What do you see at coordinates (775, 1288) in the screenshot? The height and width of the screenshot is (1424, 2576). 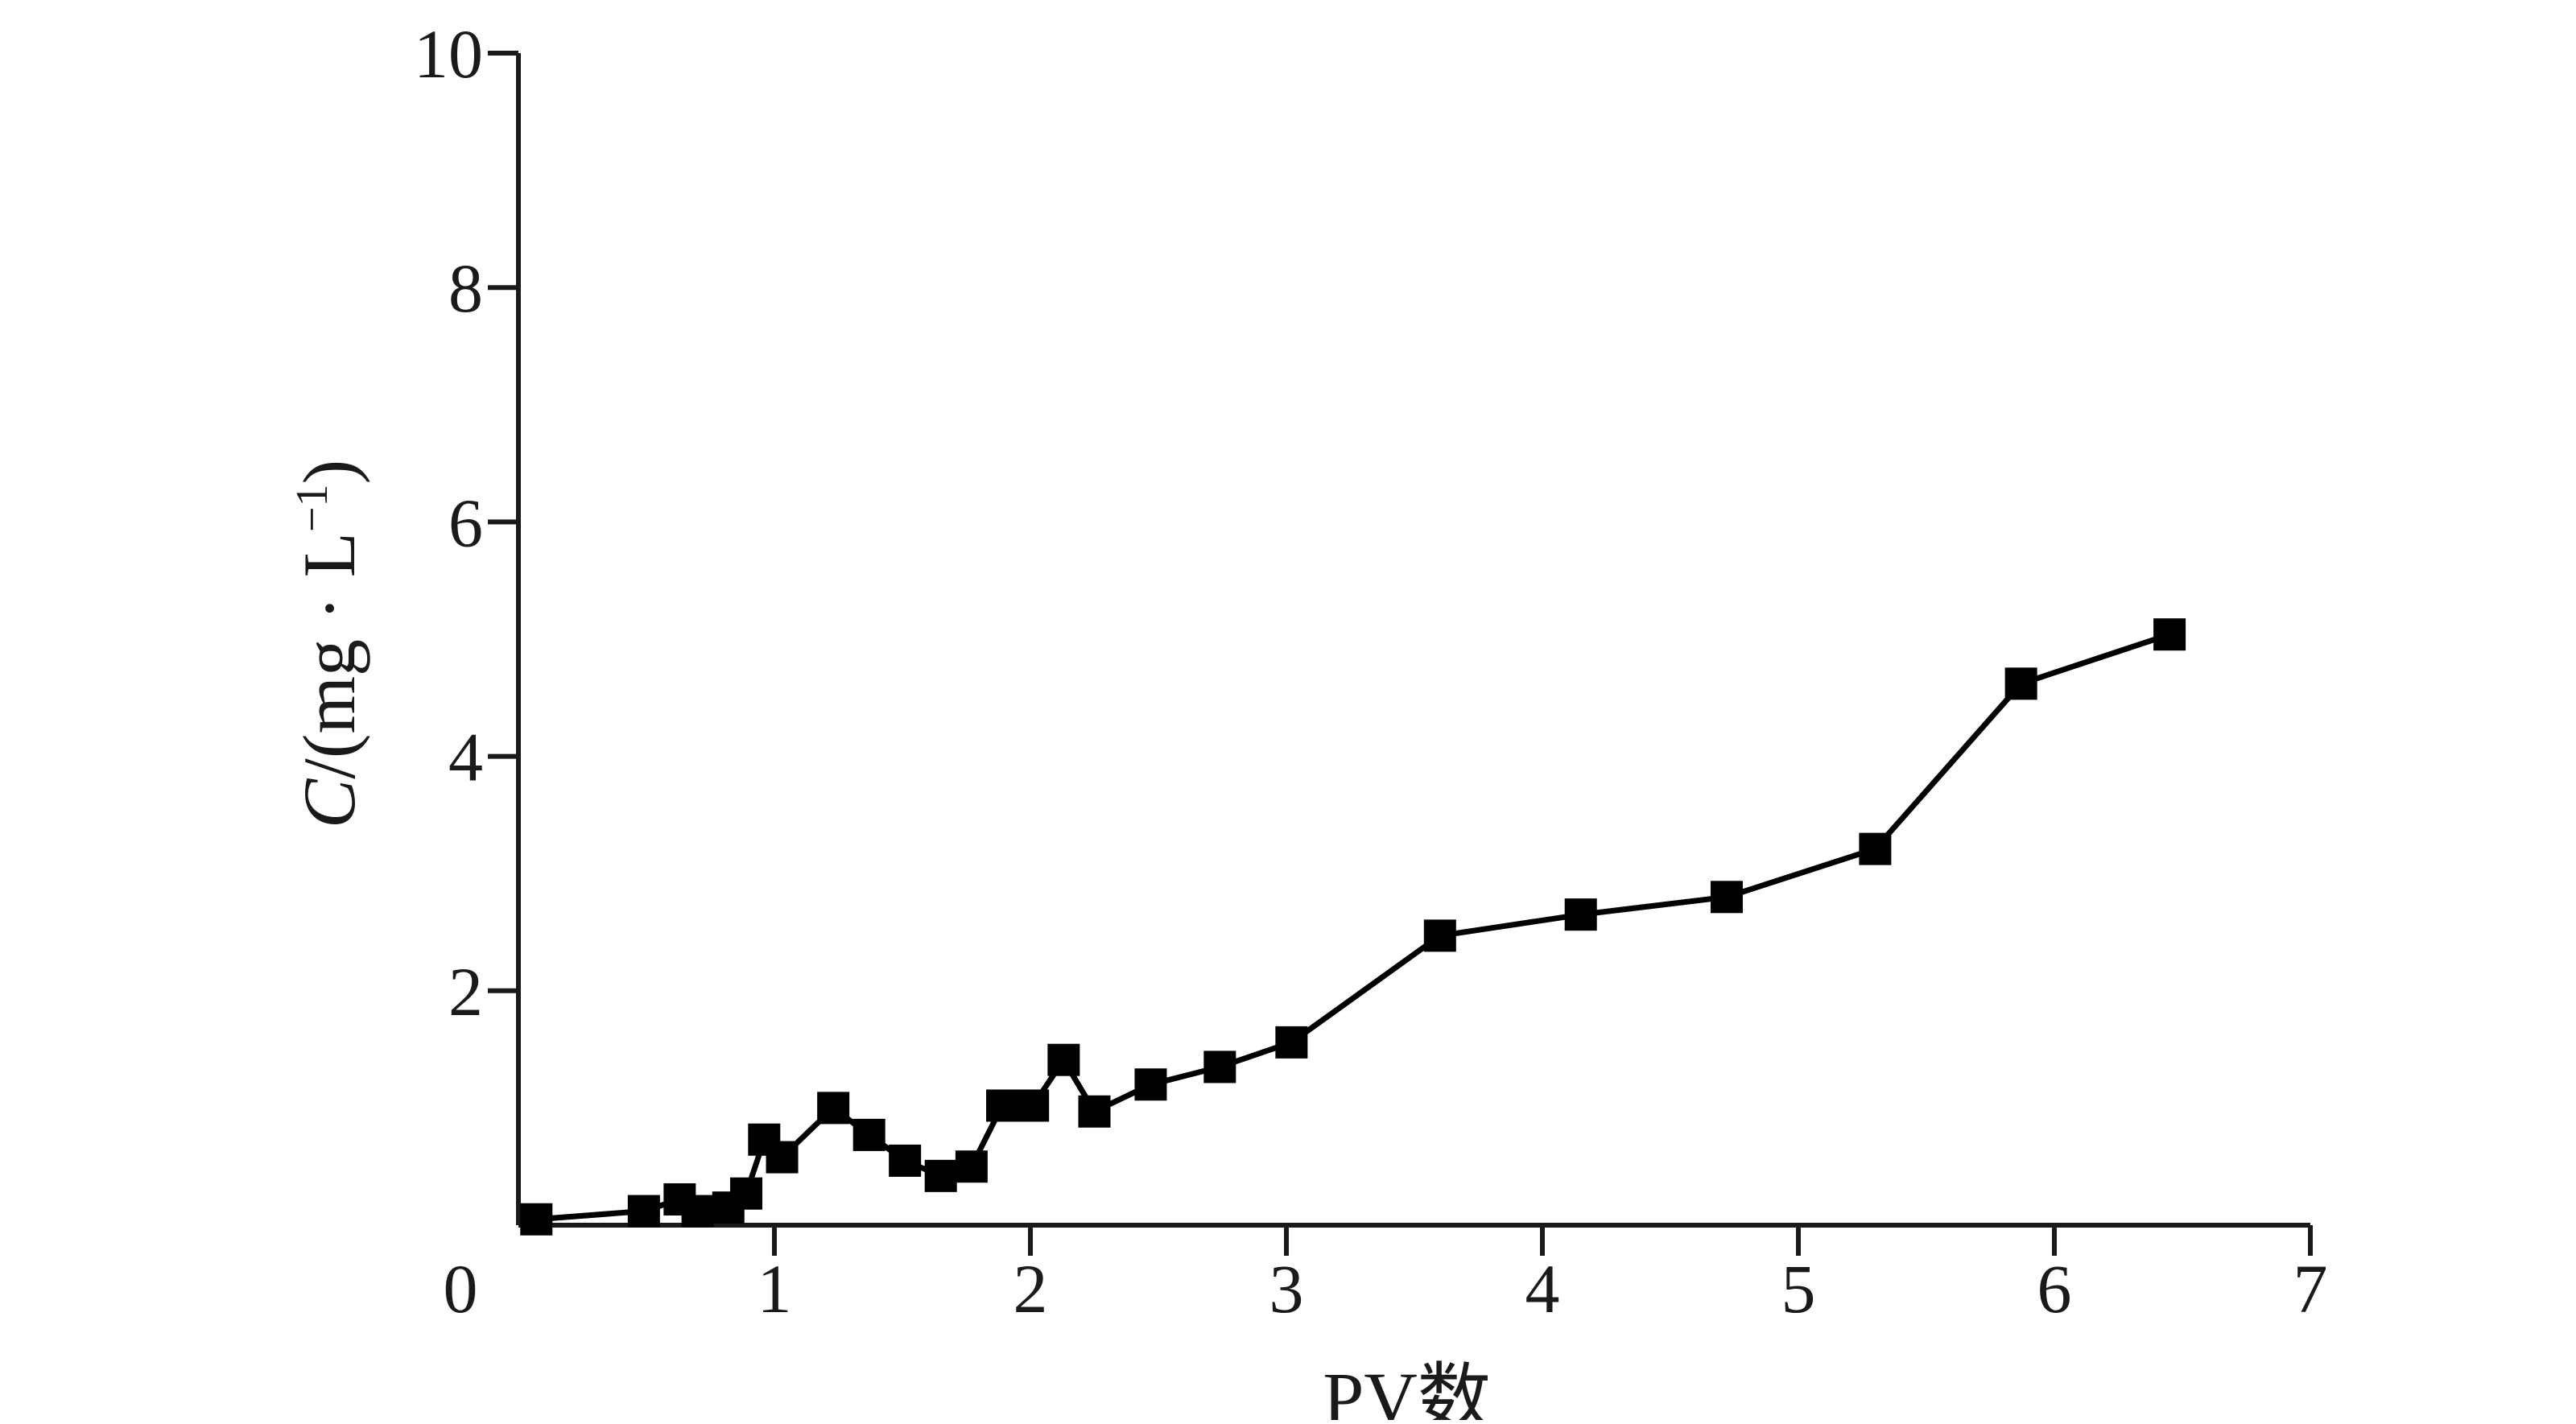 I see `x-tick-label: 1` at bounding box center [775, 1288].